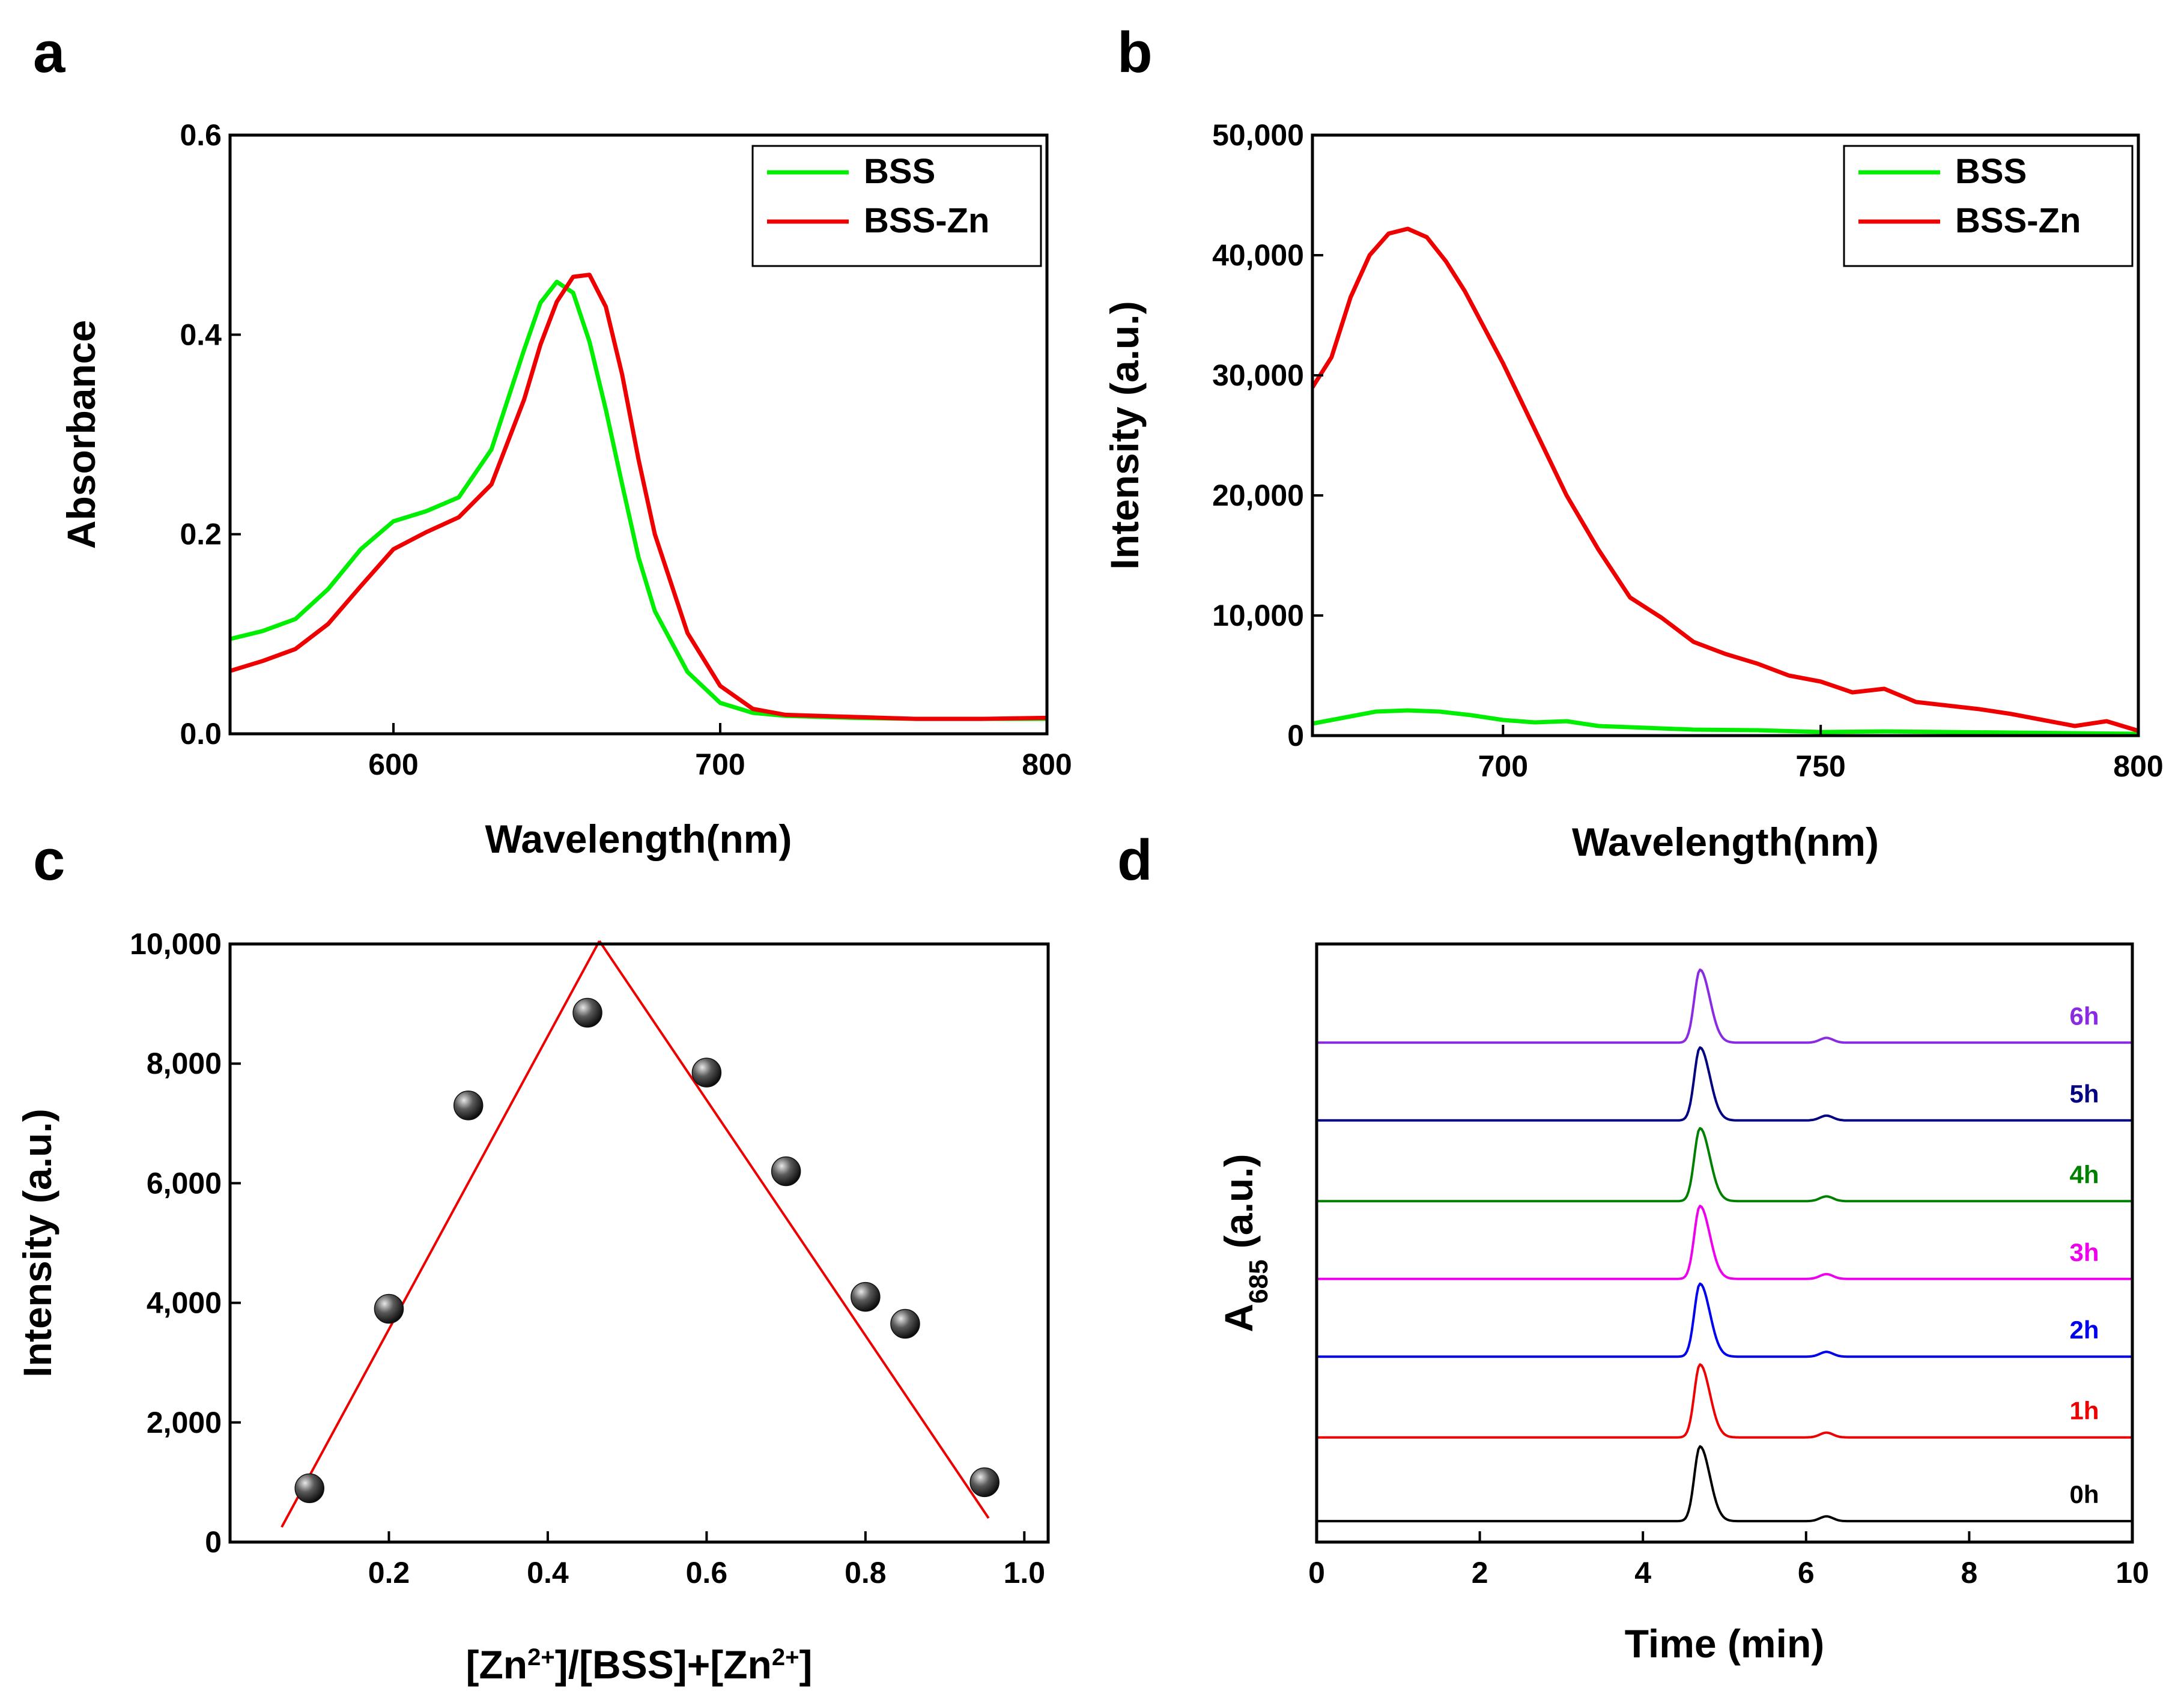 This screenshot has width=2184, height=1694. What do you see at coordinates (639, 497) in the screenshot?
I see `series-line-a-BSS-Zn` at bounding box center [639, 497].